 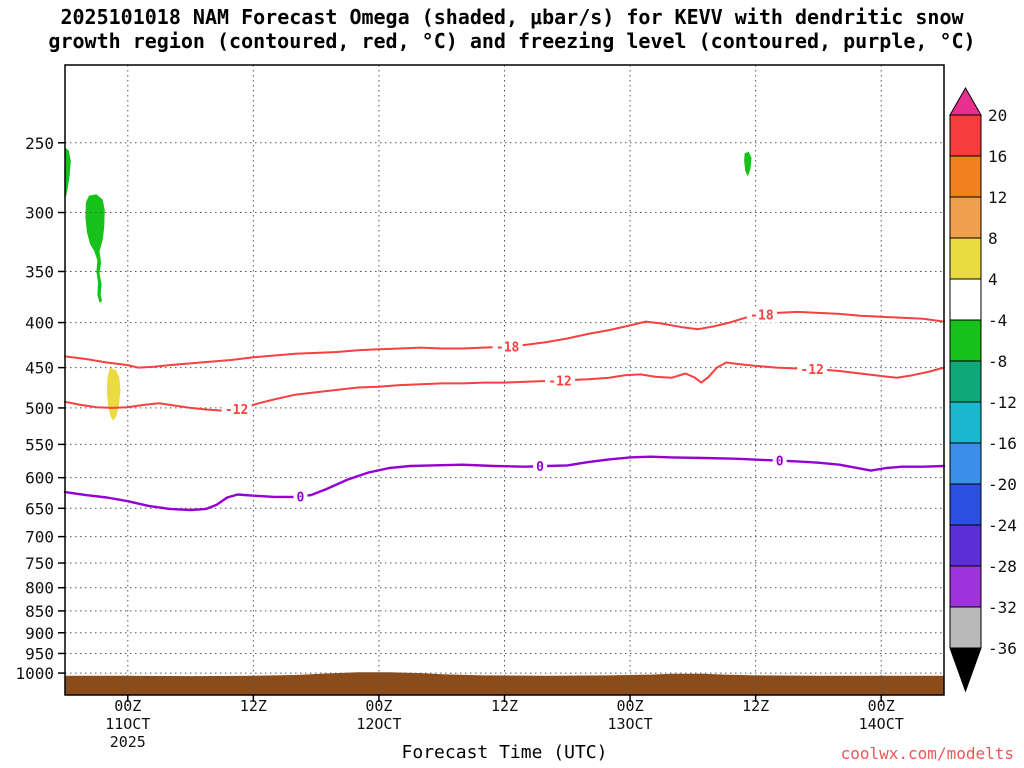 What do you see at coordinates (997, 320) in the screenshot?
I see `colorbar-label: -4` at bounding box center [997, 320].